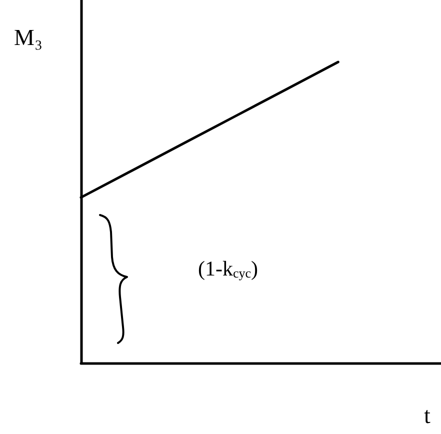 Image resolution: width=441 pixels, height=434 pixels. I want to click on y-axis-title: M₃, so click(28, 37).